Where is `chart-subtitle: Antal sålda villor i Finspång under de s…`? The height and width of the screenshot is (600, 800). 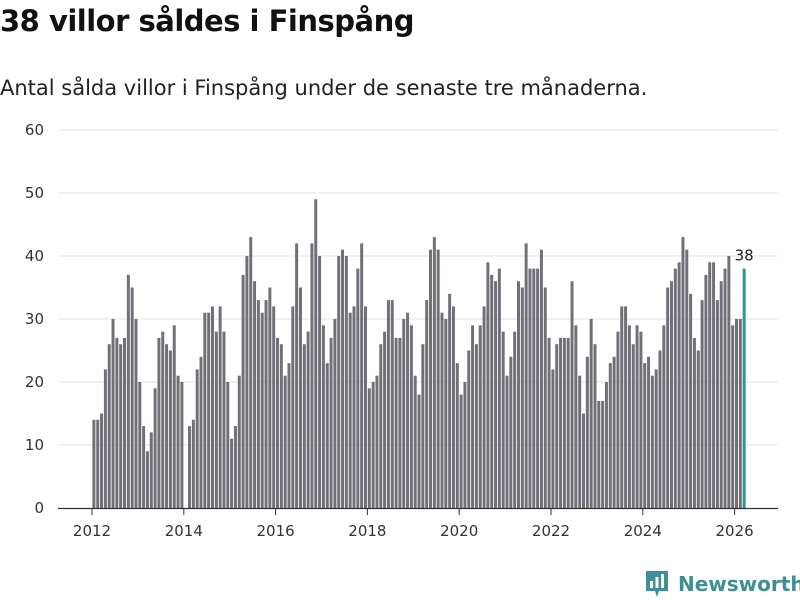
chart-subtitle: Antal sålda villor i Finspång under de s… is located at coordinates (324, 88).